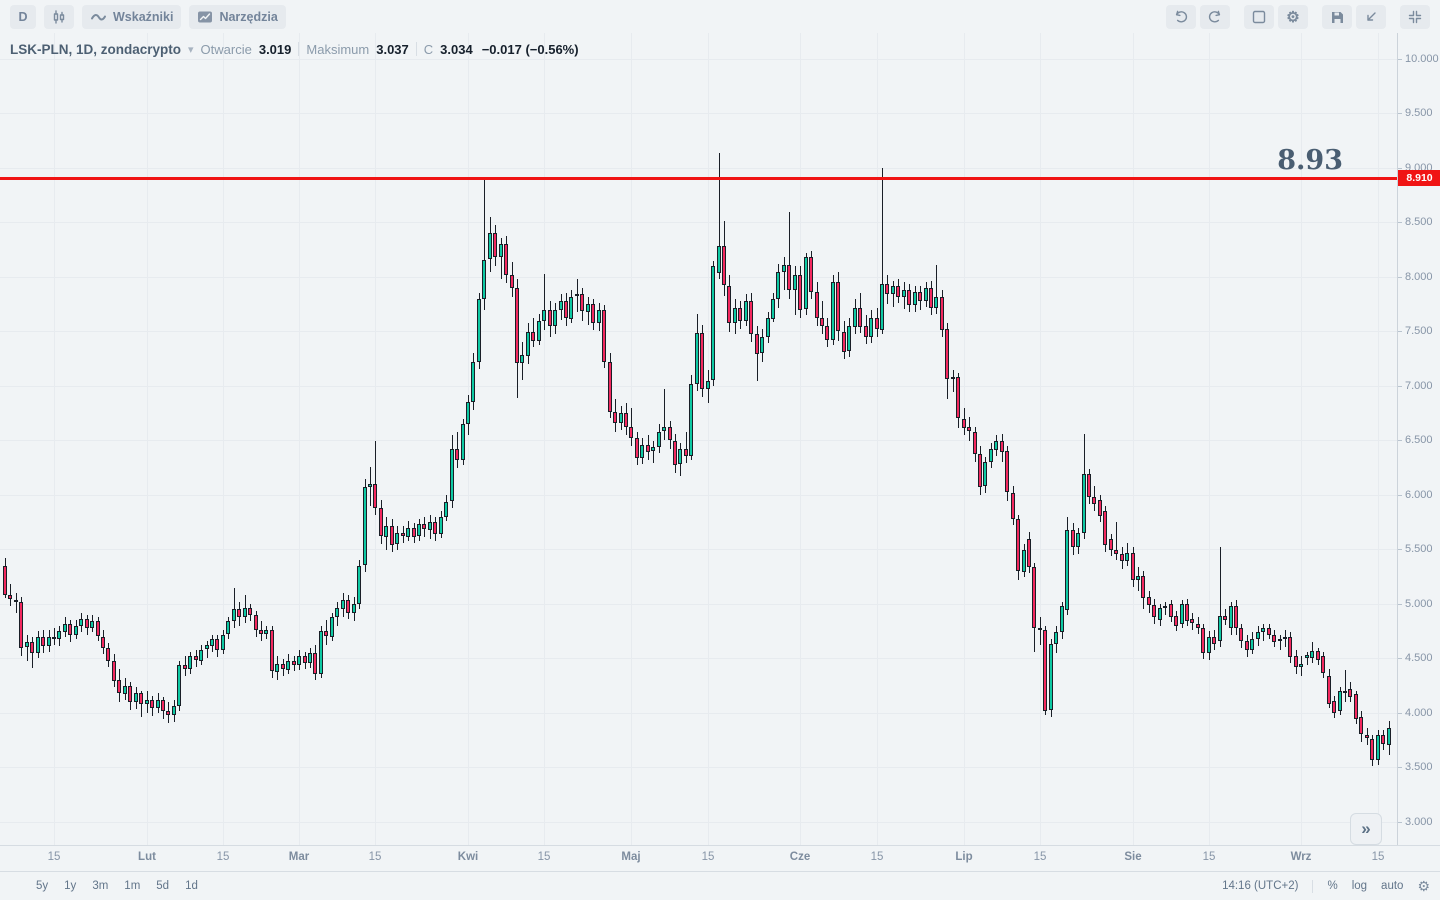 The width and height of the screenshot is (1440, 900). I want to click on time-axis-label: Lut, so click(147, 857).